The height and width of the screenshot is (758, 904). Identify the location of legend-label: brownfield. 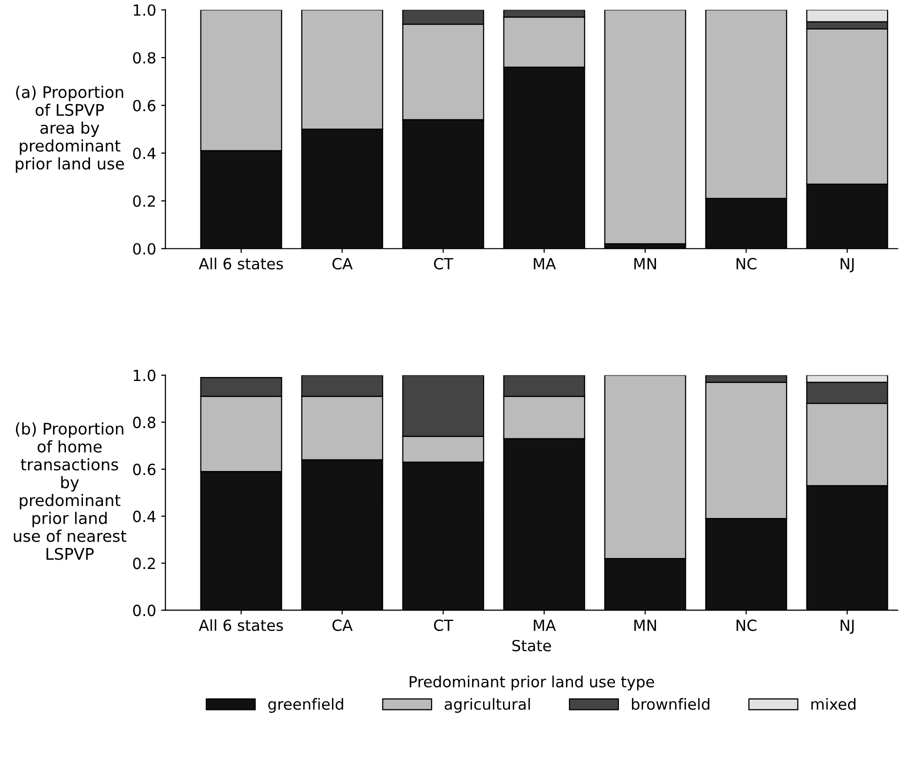
(671, 704).